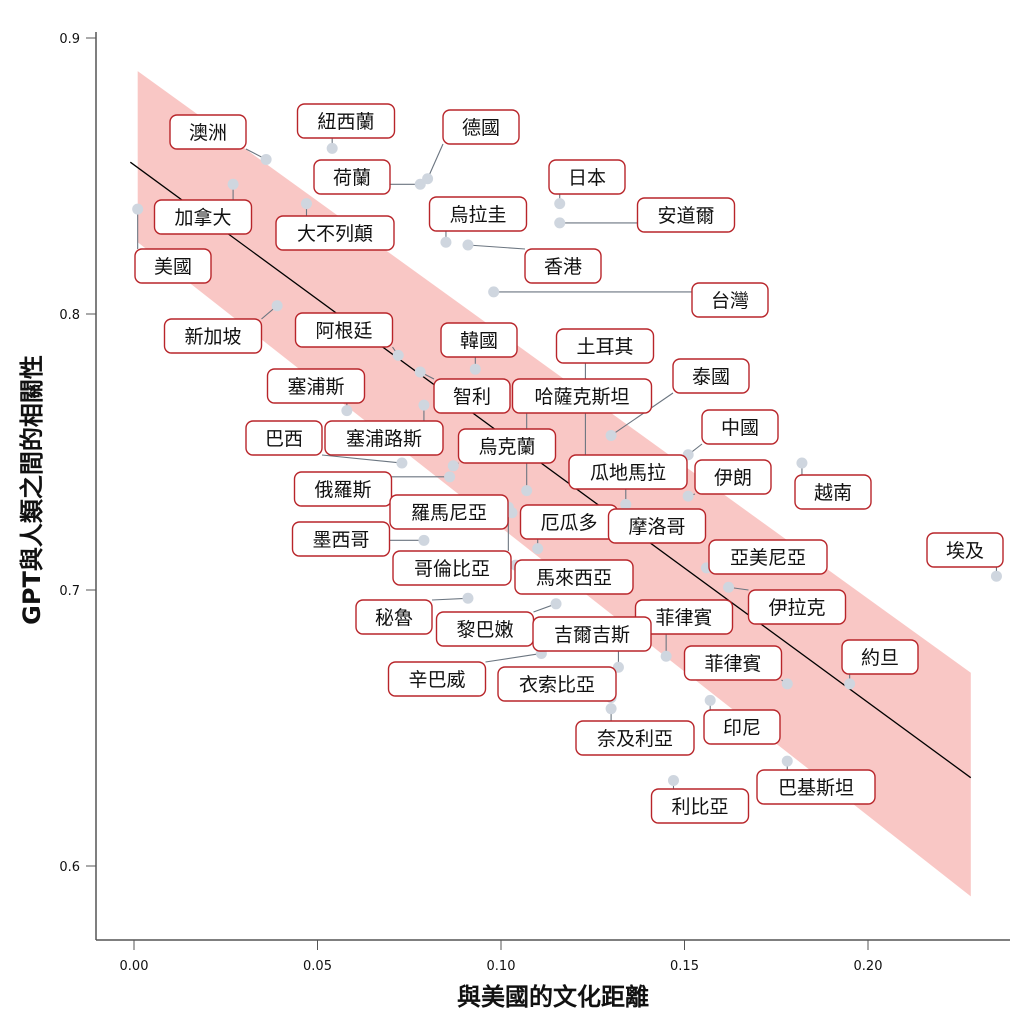 This screenshot has width=1024, height=1028. Describe the element at coordinates (557, 684) in the screenshot. I see `data-label: 衣索比亞` at that location.